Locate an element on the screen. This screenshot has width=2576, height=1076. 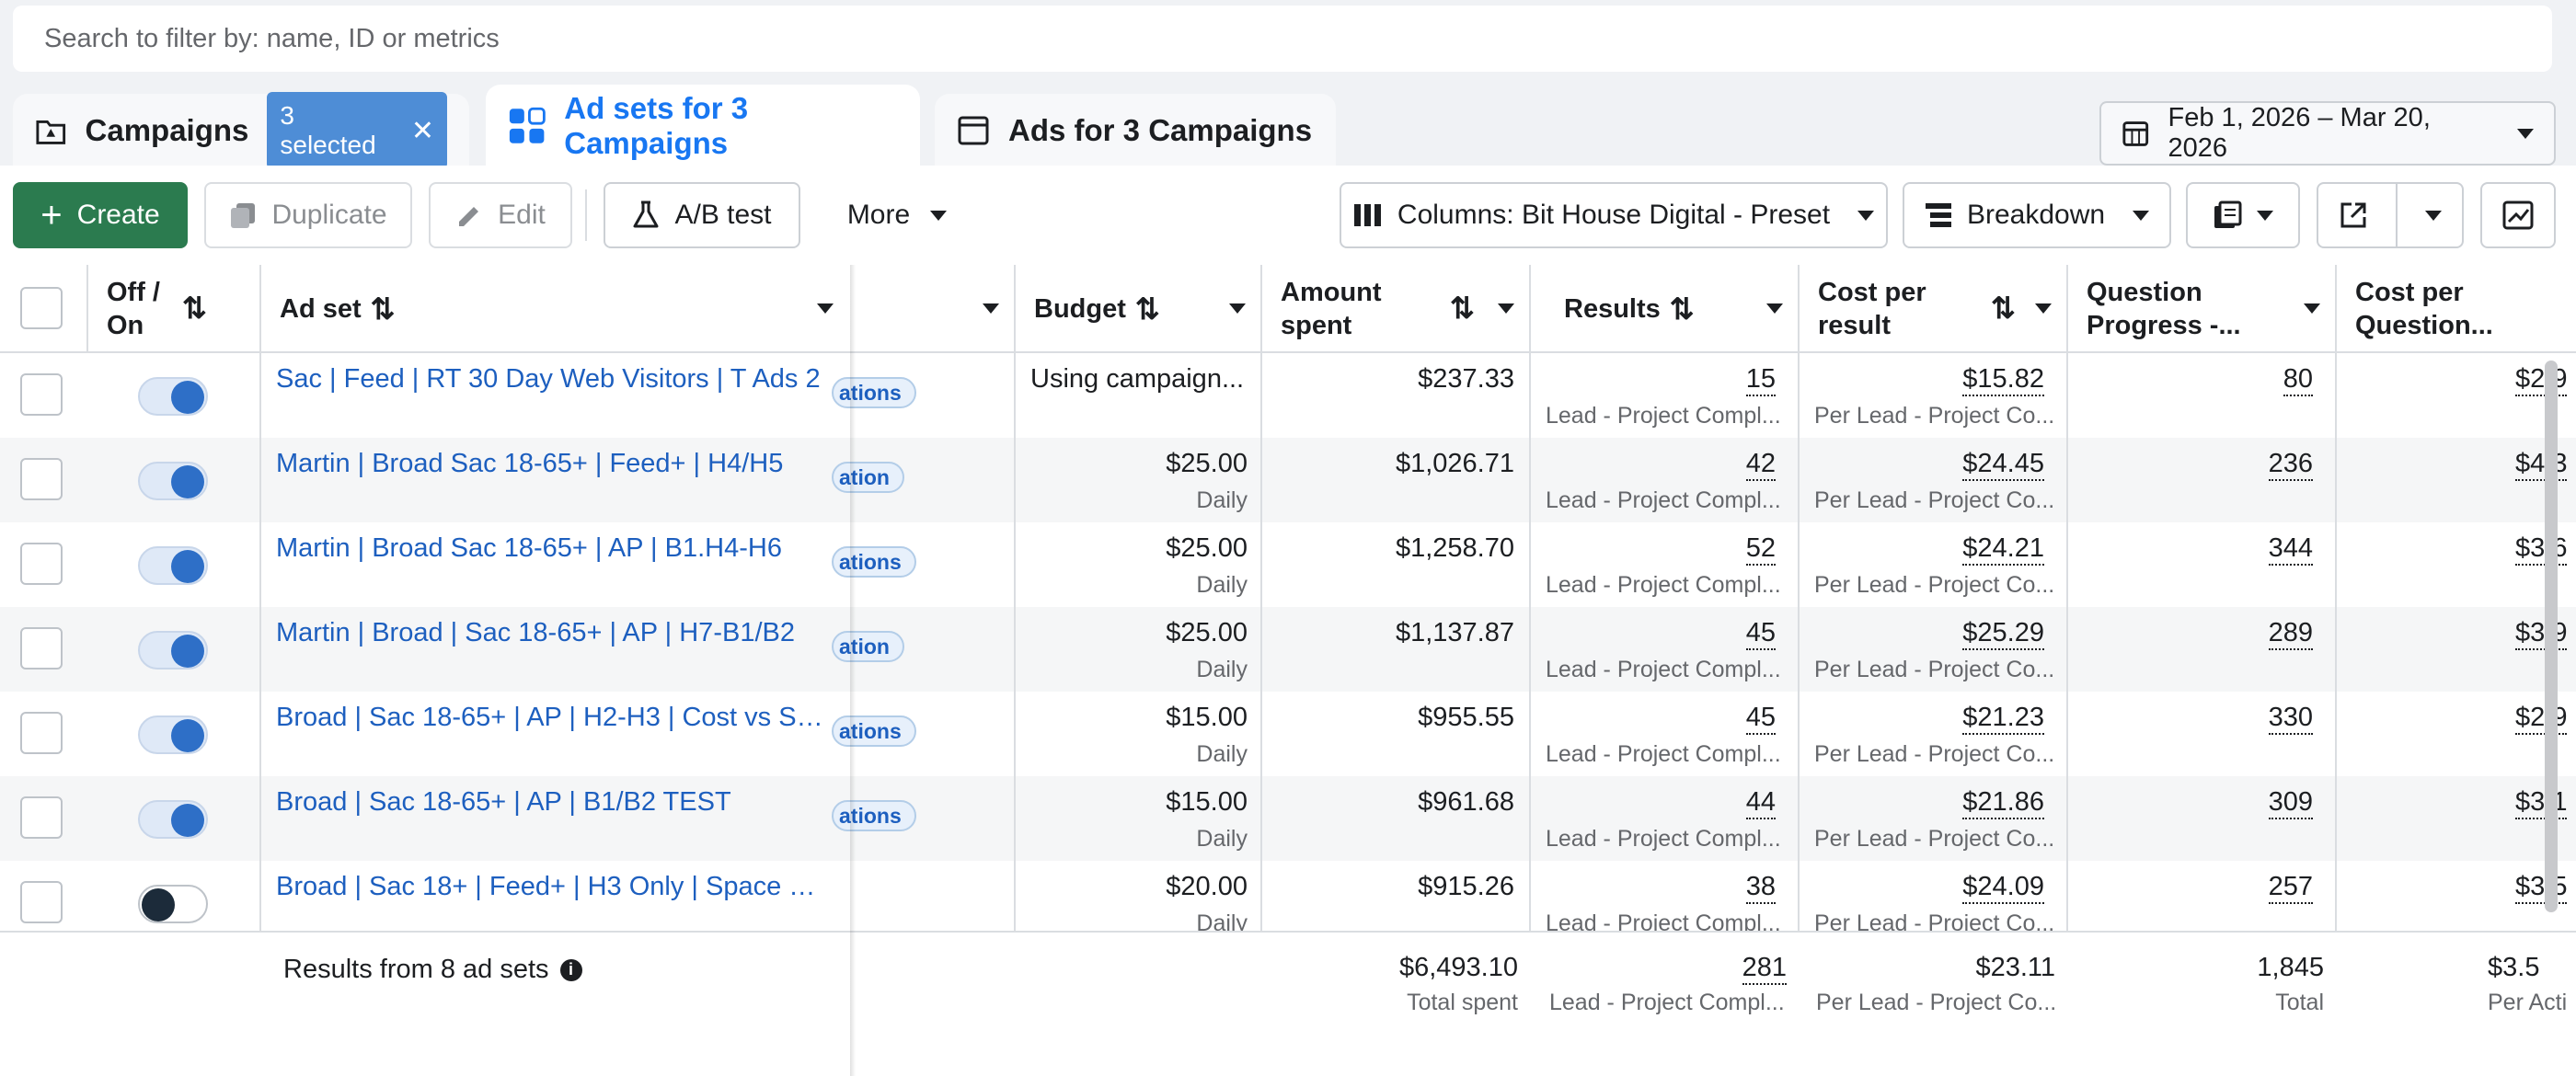
duplicate-button: Duplicate is located at coordinates (308, 215).